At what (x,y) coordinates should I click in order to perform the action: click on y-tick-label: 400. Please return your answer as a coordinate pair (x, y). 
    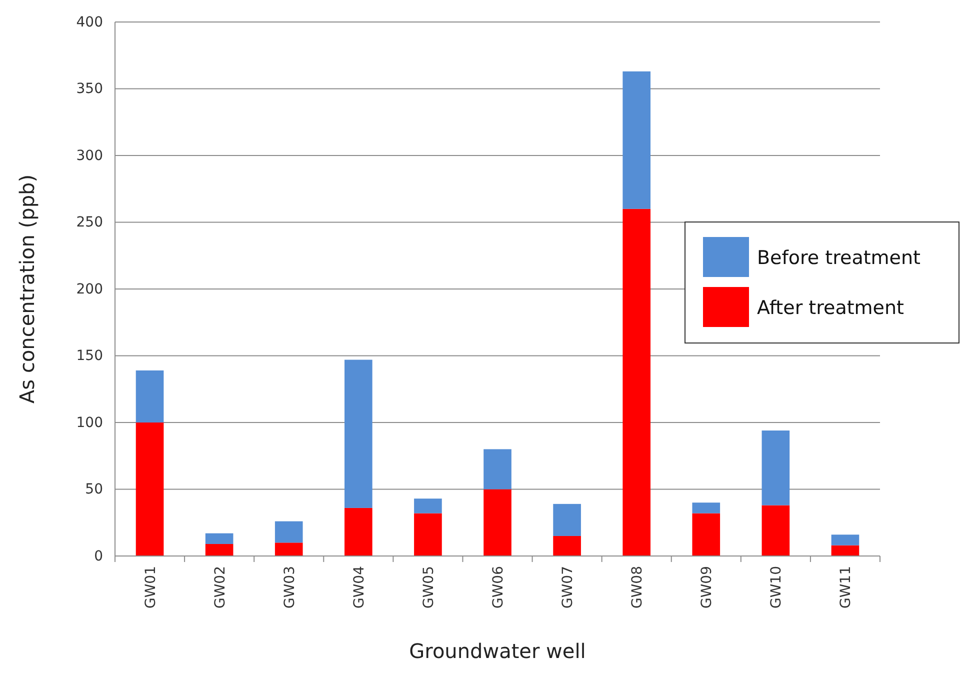
    Looking at the image, I should click on (89, 22).